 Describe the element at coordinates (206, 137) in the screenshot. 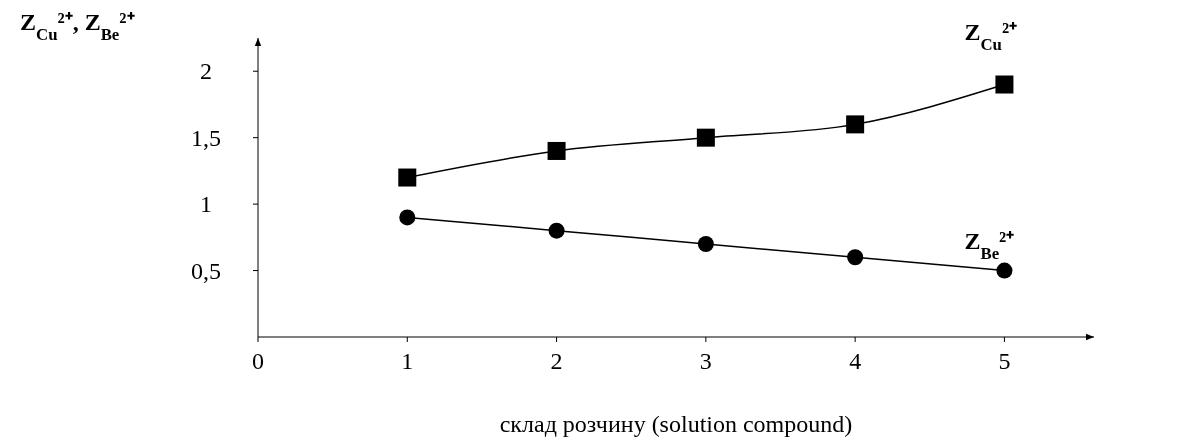

I see `y-tick-label: 1,5` at that location.